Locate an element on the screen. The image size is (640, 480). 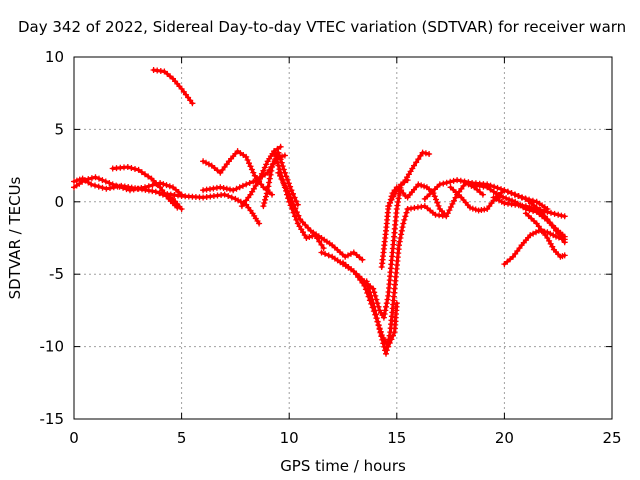
x-axis-label: GPS time / hours is located at coordinates (343, 466).